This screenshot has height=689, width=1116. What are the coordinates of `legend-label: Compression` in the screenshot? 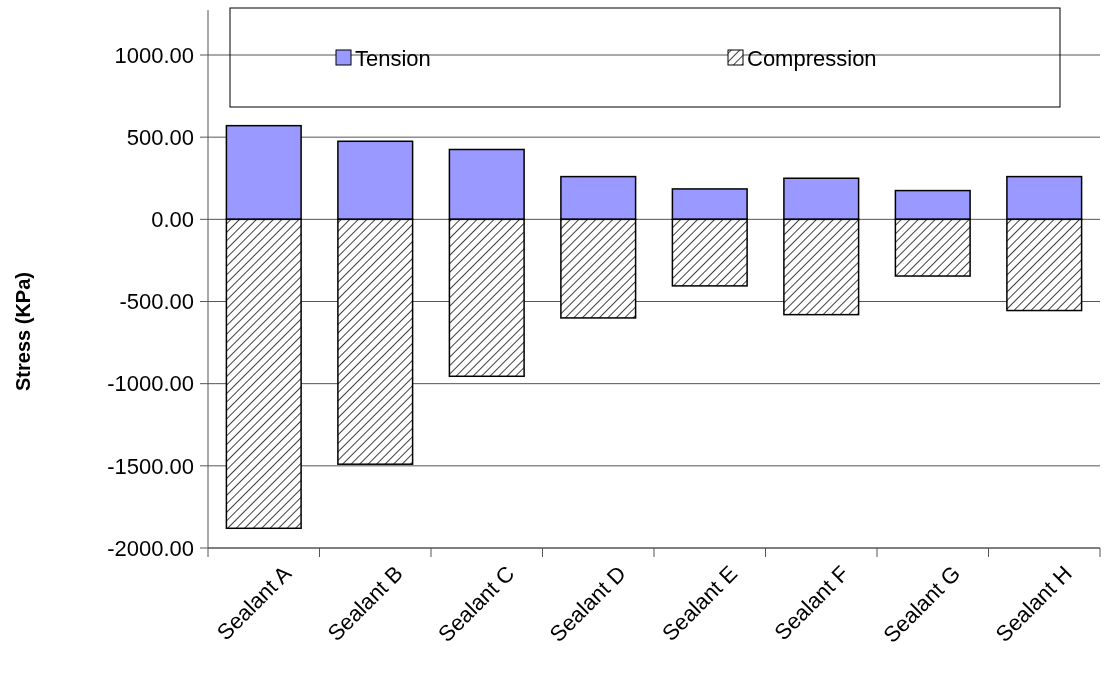 It's located at (812, 58).